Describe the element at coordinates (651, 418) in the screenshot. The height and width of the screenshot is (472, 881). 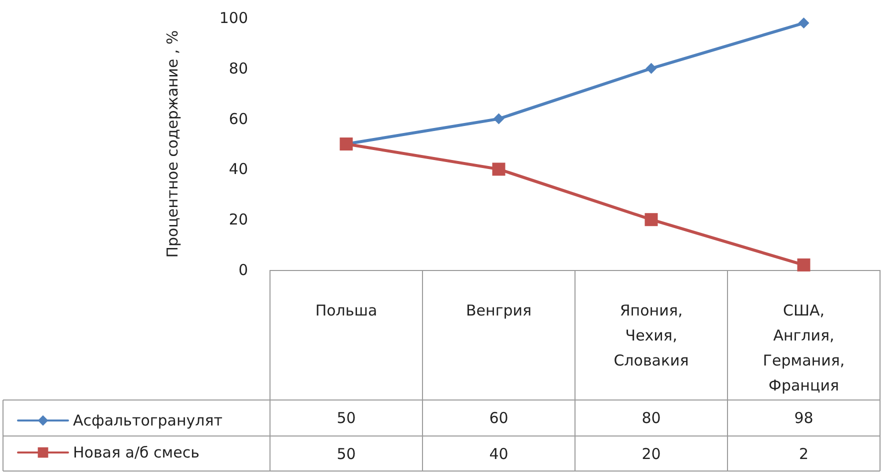
I see `data-label: 80` at that location.